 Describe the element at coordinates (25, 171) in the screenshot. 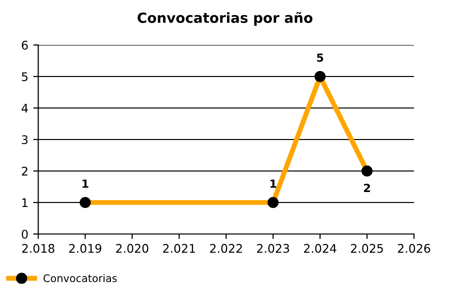

I see `y-tick-label: 2` at that location.